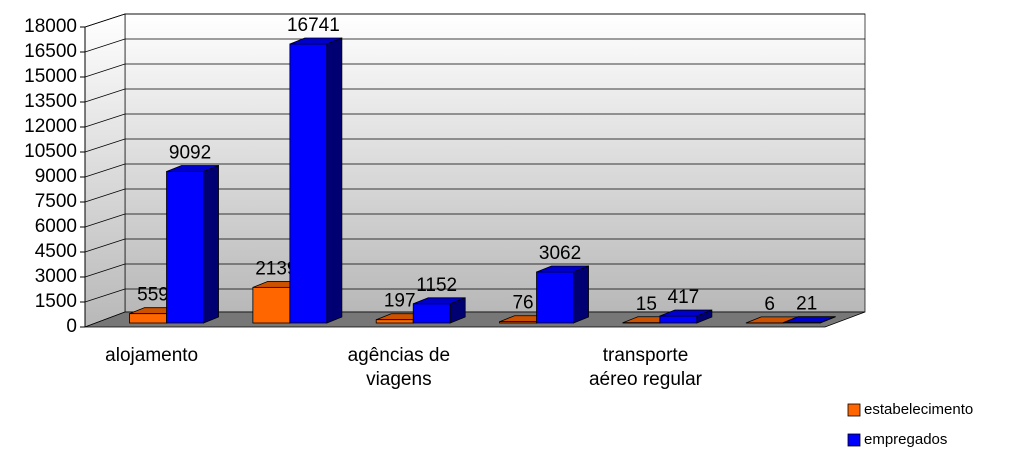 Image resolution: width=1010 pixels, height=450 pixels. What do you see at coordinates (918, 409) in the screenshot?
I see `legend-label: estabelecimento` at bounding box center [918, 409].